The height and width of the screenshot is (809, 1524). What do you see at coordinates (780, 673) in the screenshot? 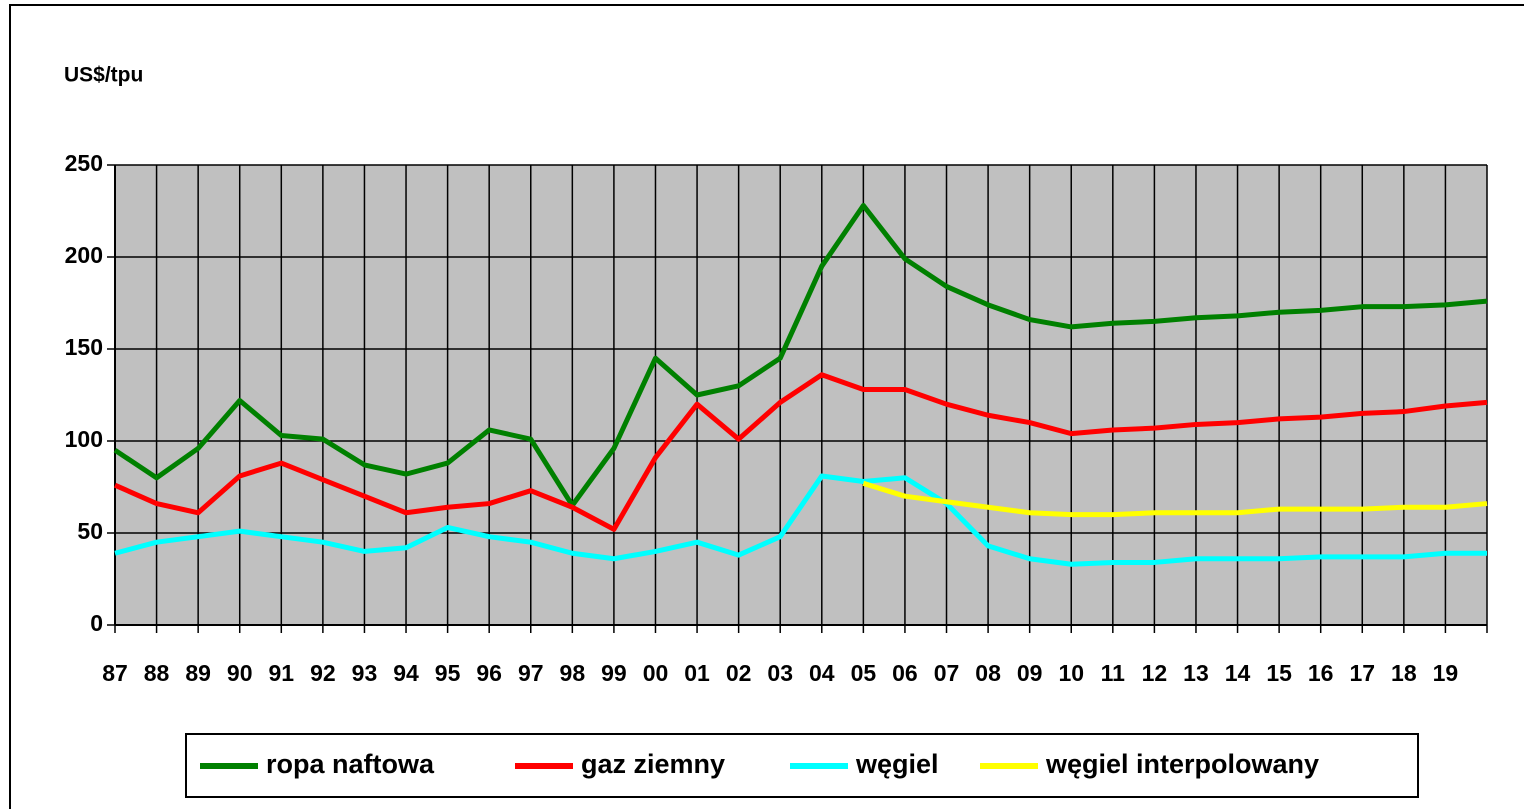
I see `x-tick-label: 03` at bounding box center [780, 673].